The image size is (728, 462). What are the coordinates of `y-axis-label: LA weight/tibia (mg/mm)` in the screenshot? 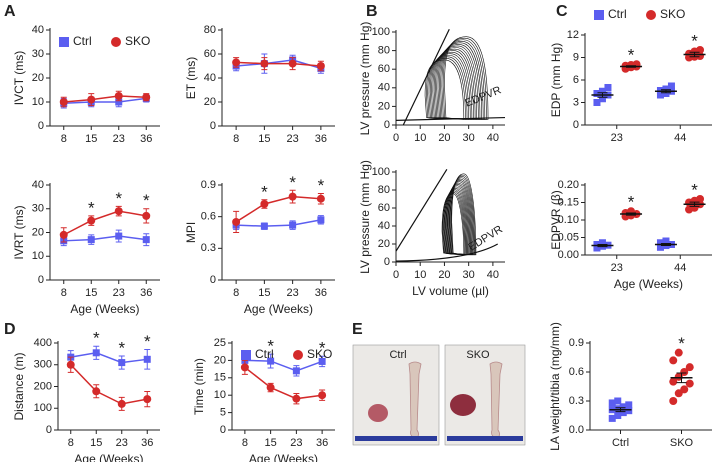 It's located at (555, 386).